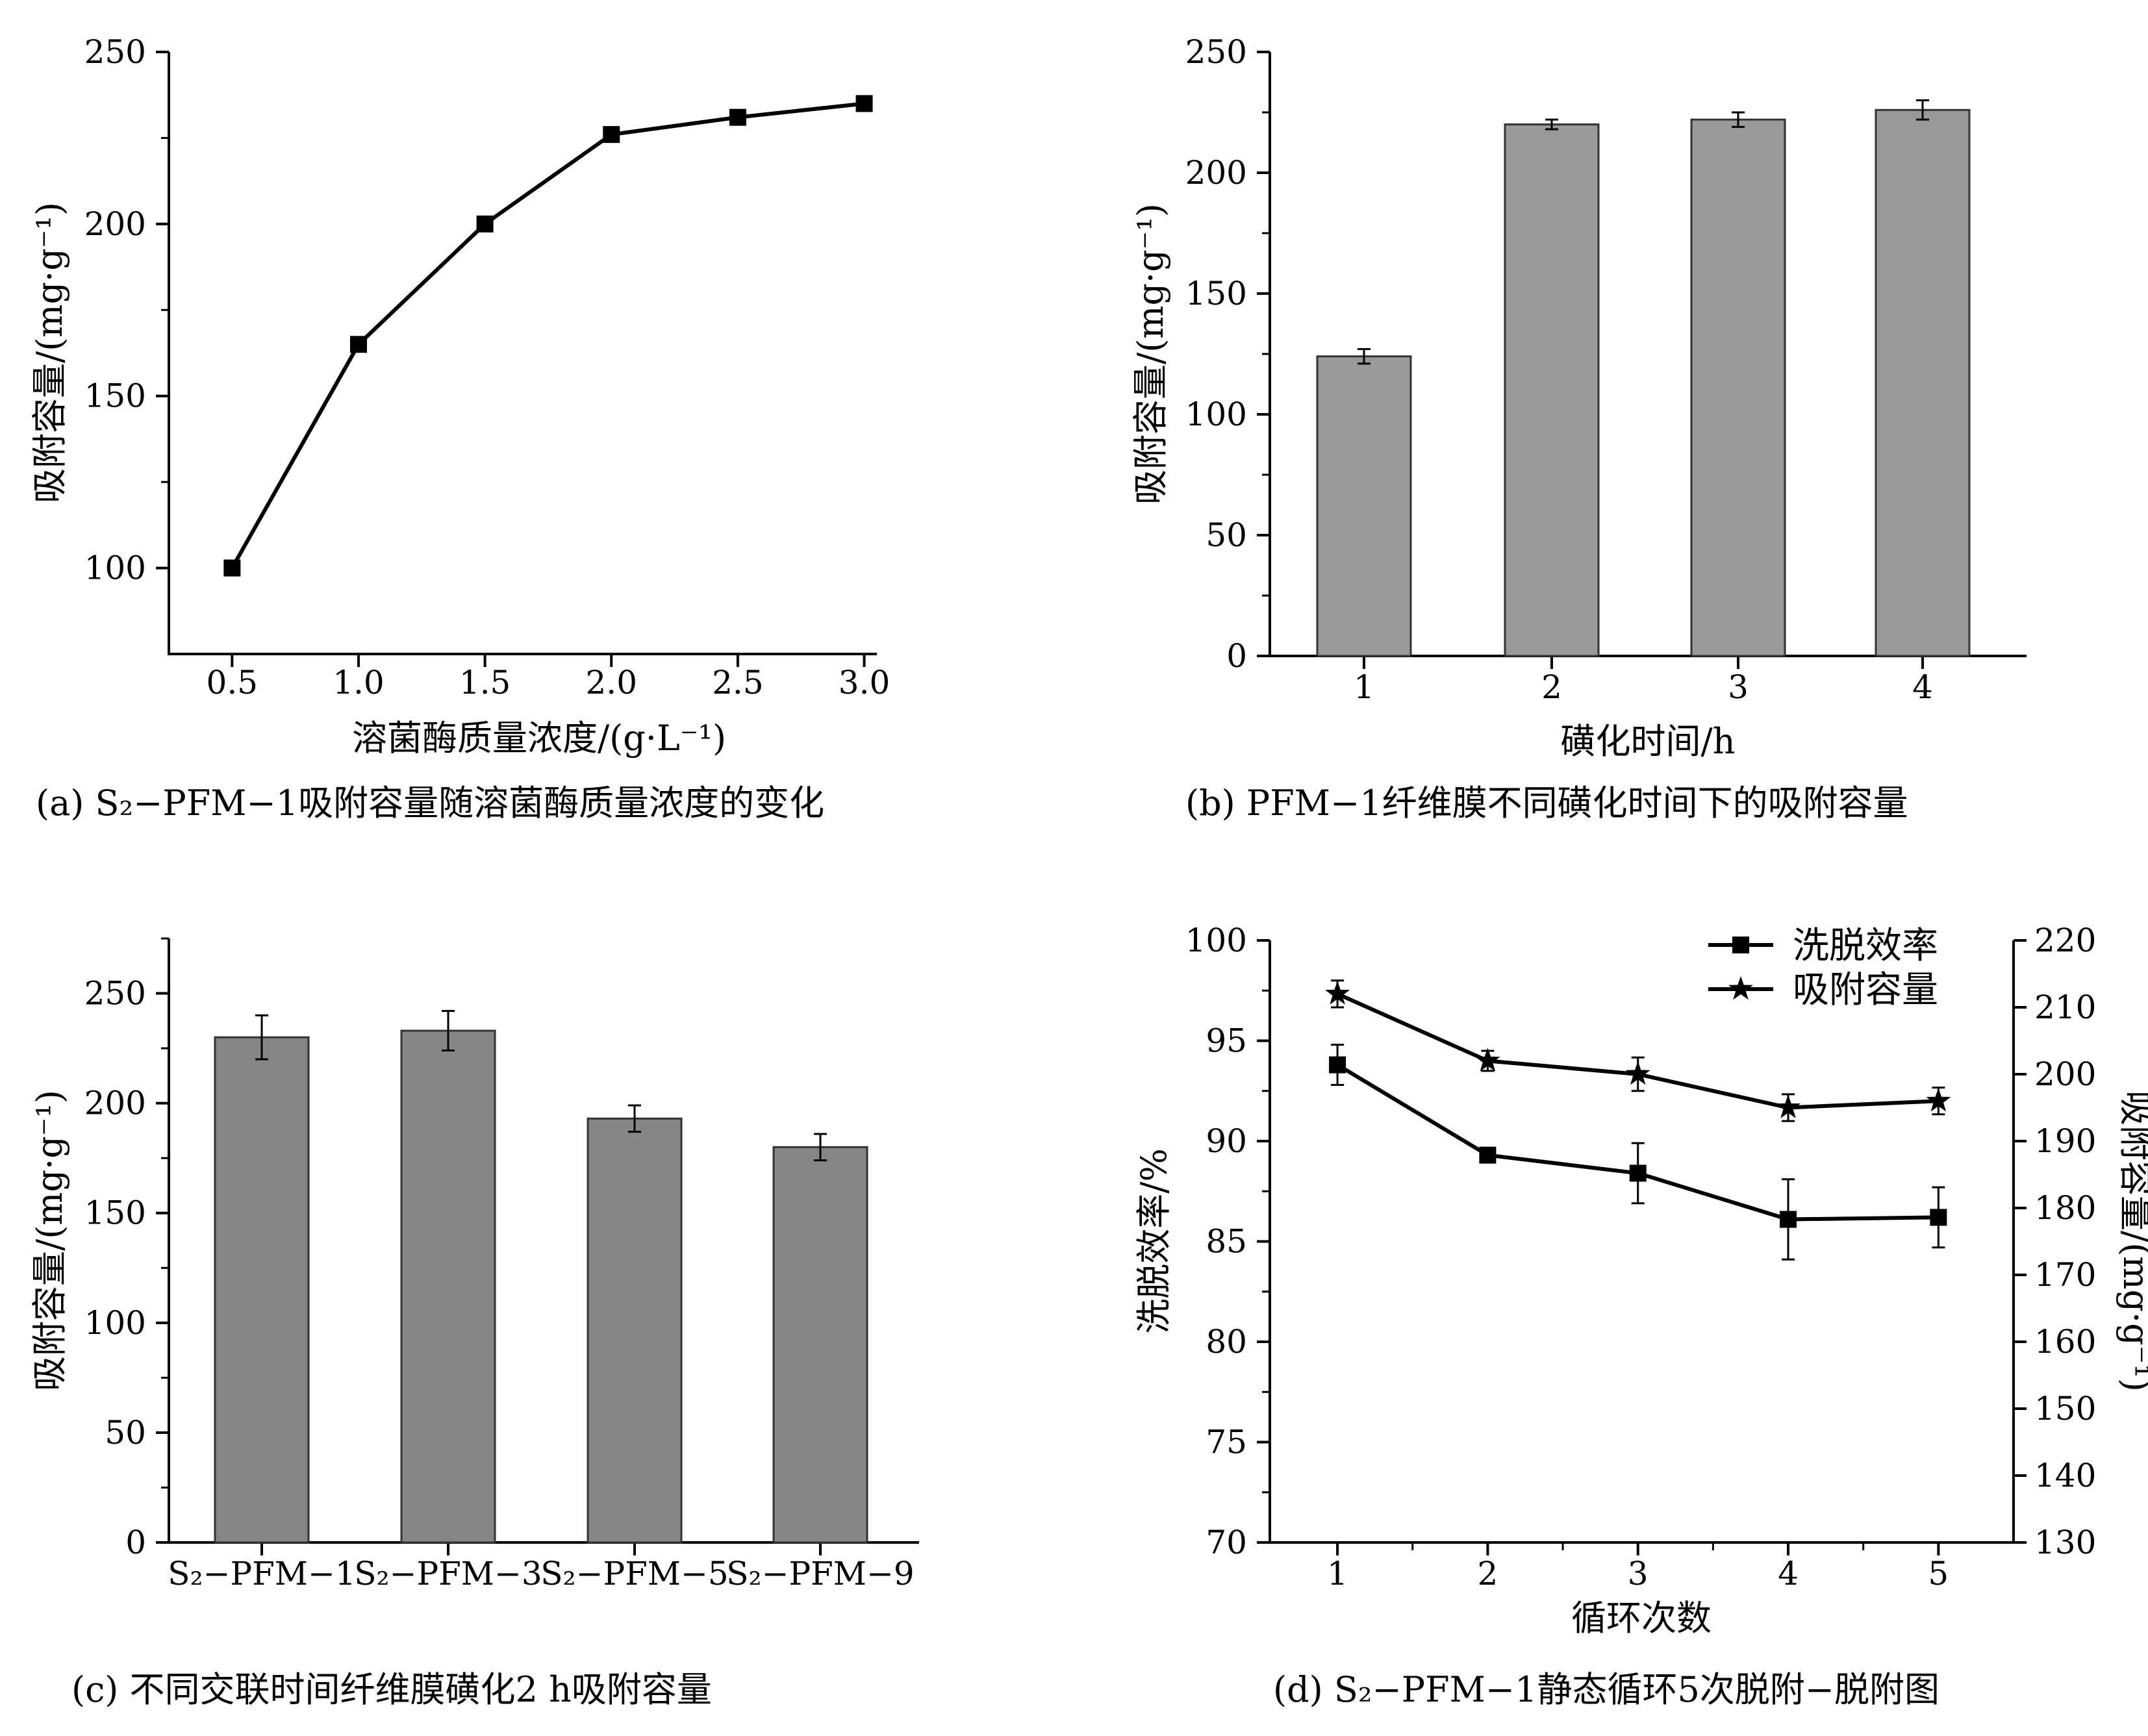  Describe the element at coordinates (1866, 946) in the screenshot. I see `legend-label-elution: 洗脱效率` at that location.